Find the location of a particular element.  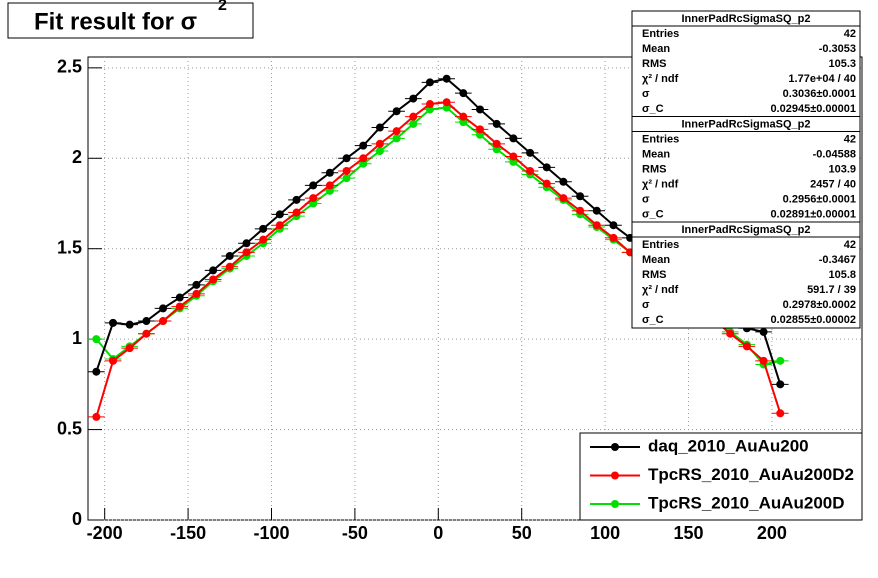

y-tick-label: 1 is located at coordinates (77, 338).